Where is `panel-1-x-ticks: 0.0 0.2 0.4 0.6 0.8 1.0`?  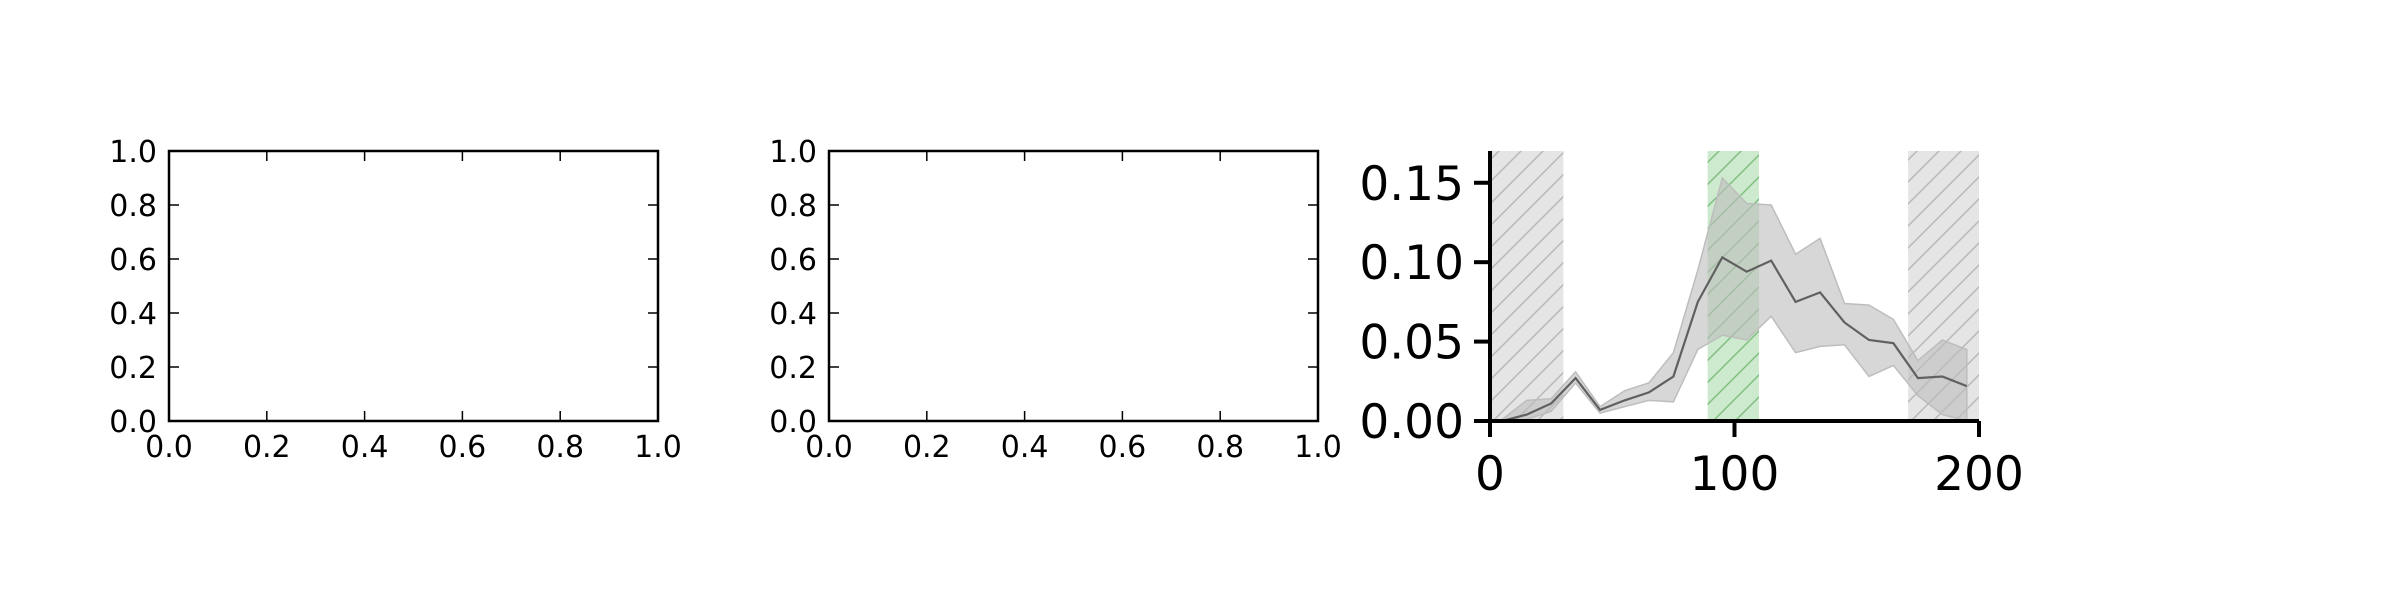 panel-1-x-ticks: 0.0 0.2 0.4 0.6 0.8 1.0 is located at coordinates (413, 308).